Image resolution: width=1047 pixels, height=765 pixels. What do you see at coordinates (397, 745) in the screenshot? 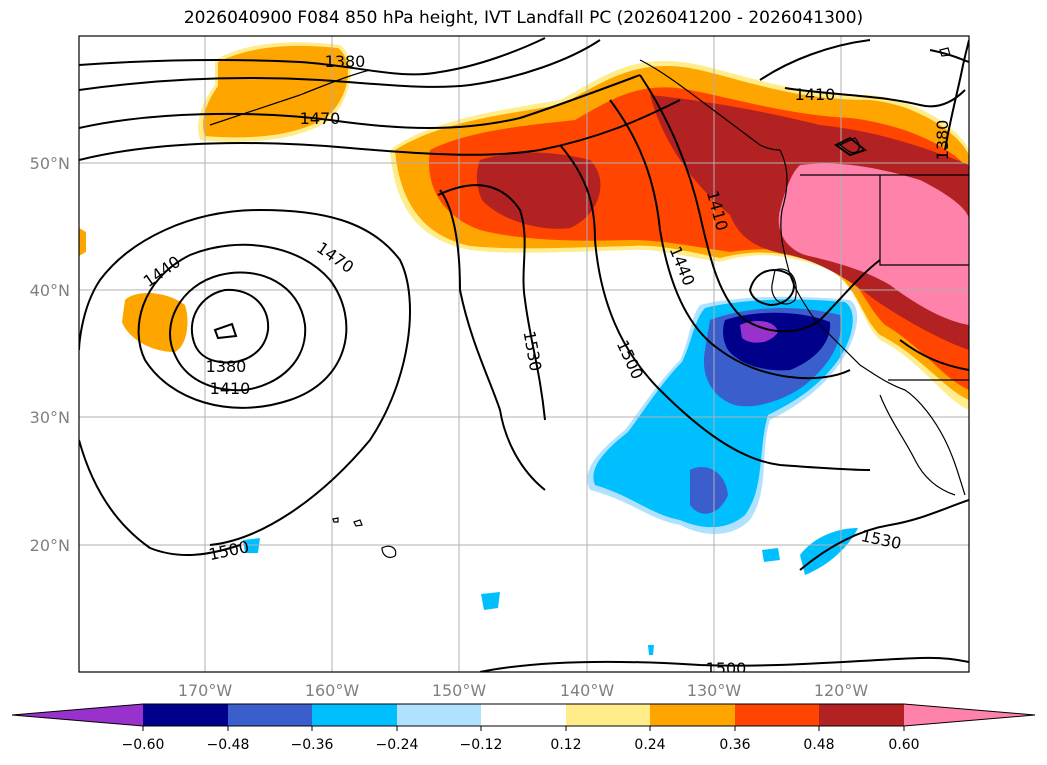
I see `colorbar-tick-label: −0.24` at bounding box center [397, 745].